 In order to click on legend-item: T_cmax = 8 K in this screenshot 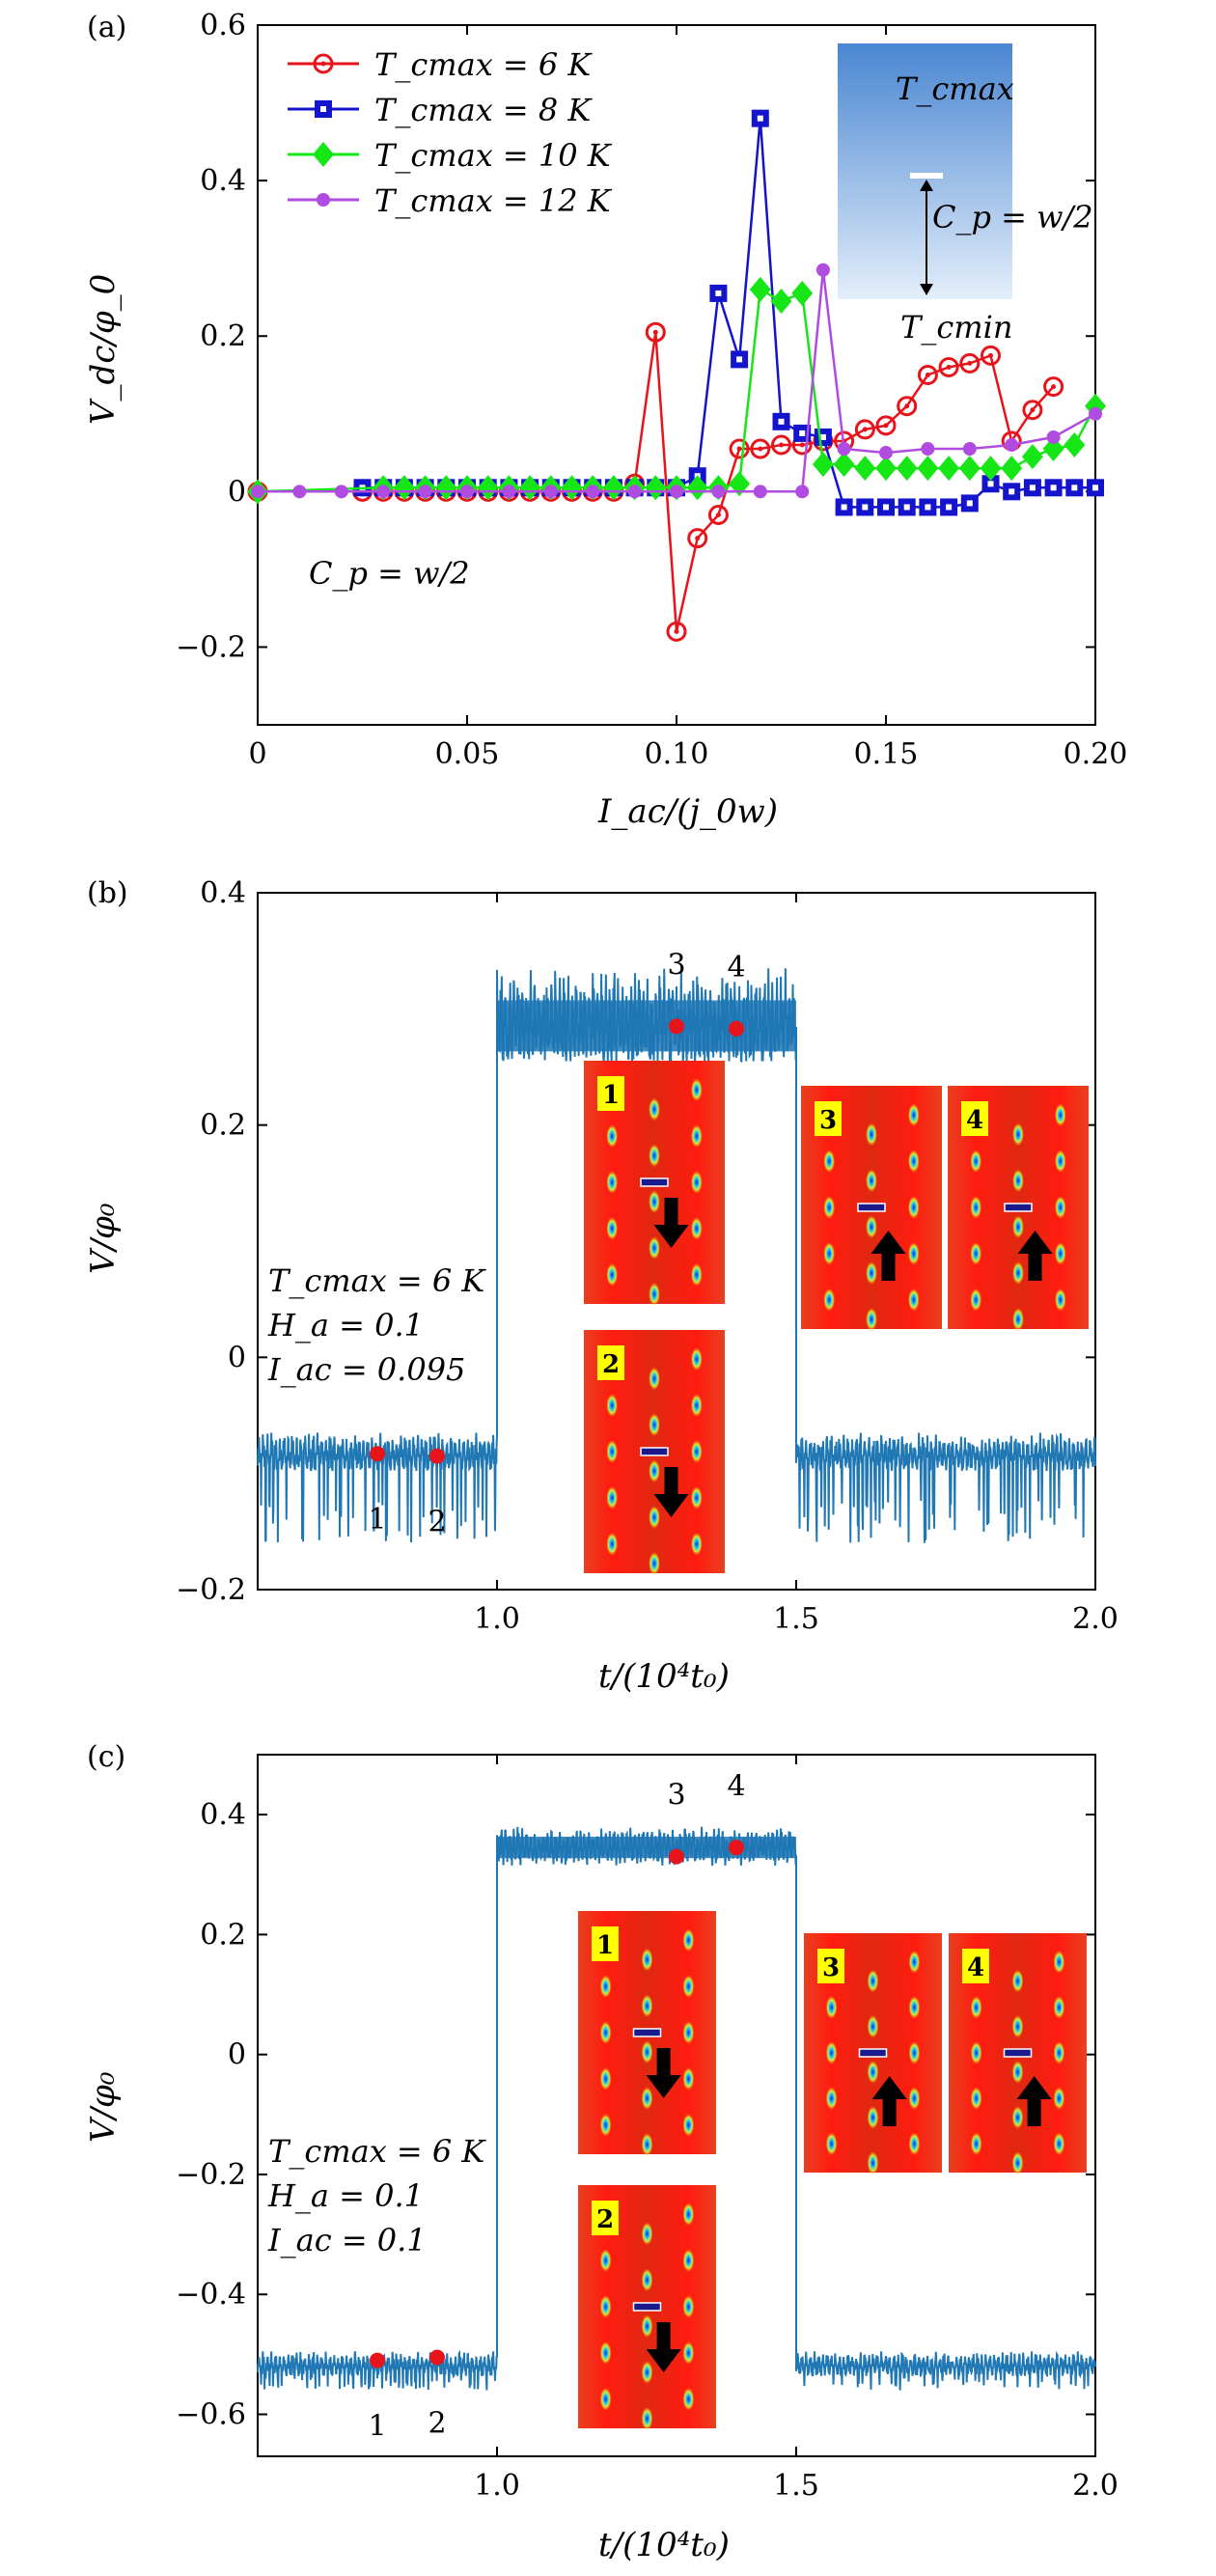, I will do `click(440, 110)`.